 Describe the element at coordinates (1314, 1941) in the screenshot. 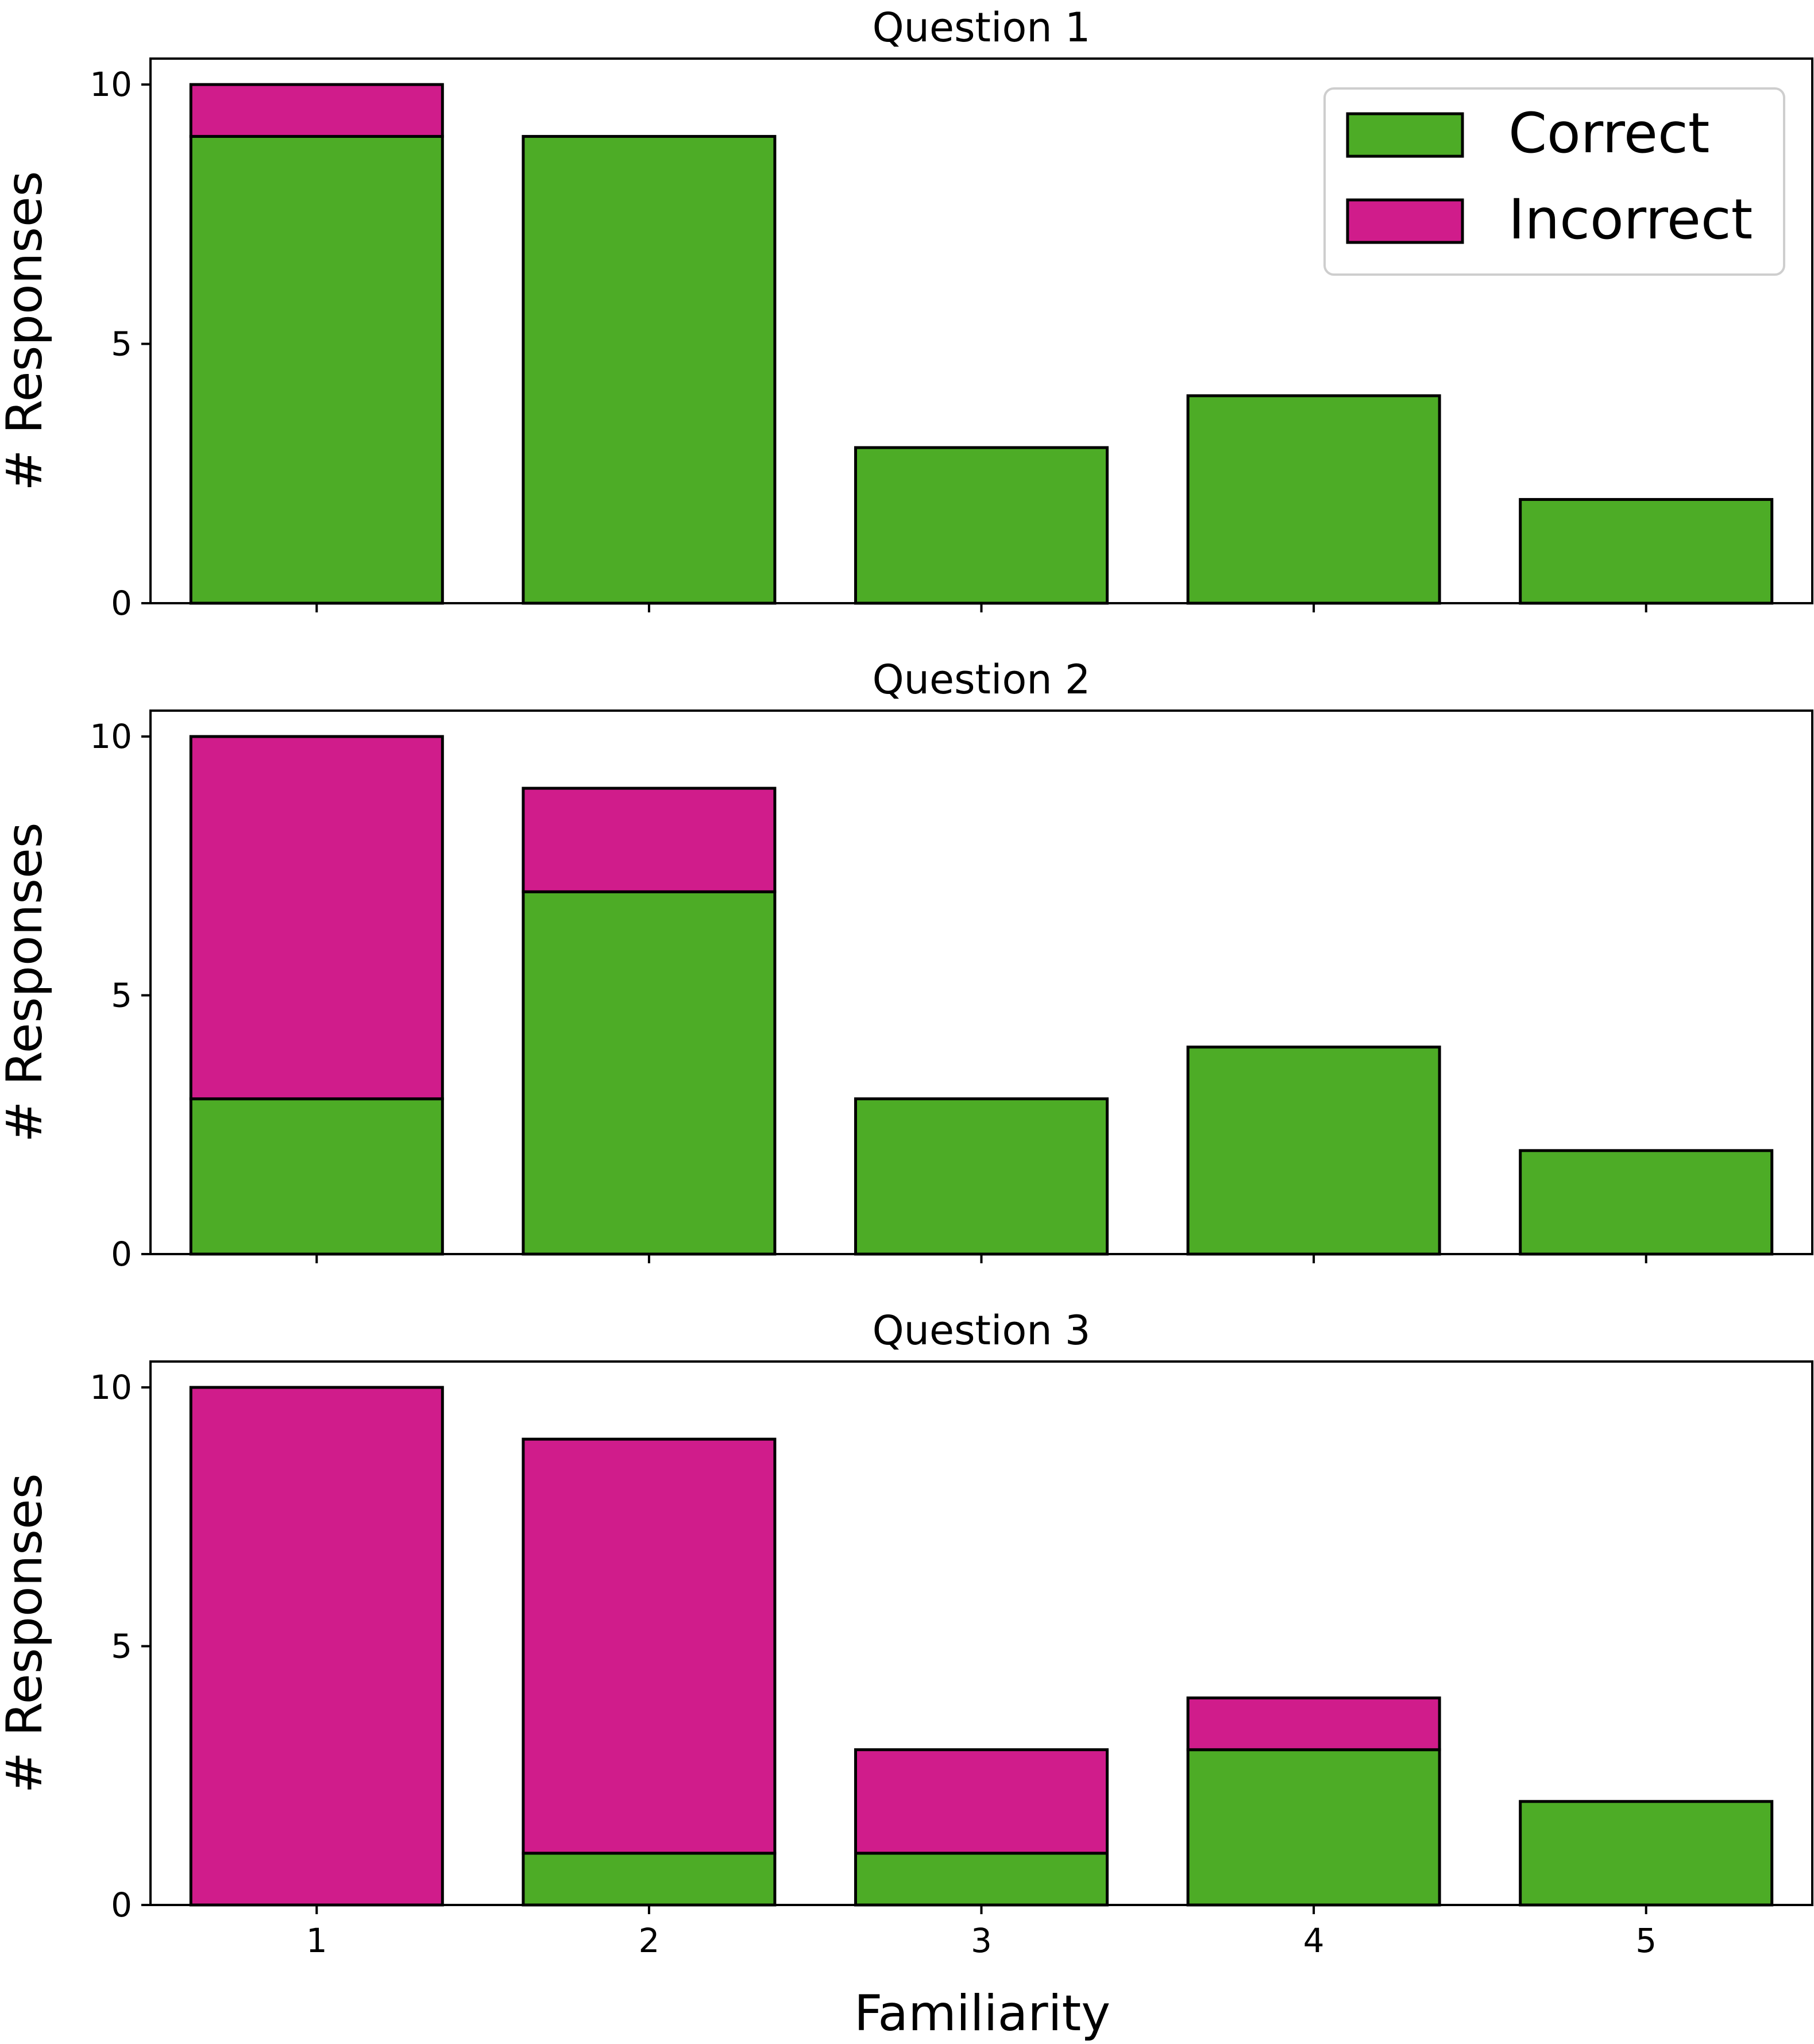

I see `x-tick-label: 4` at that location.